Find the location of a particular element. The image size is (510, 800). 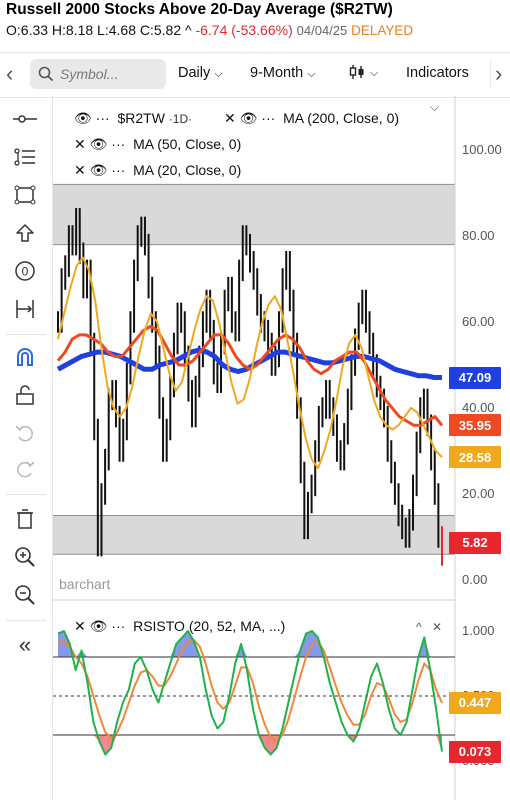

pane-collapse-icon: ^ is located at coordinates (419, 627).